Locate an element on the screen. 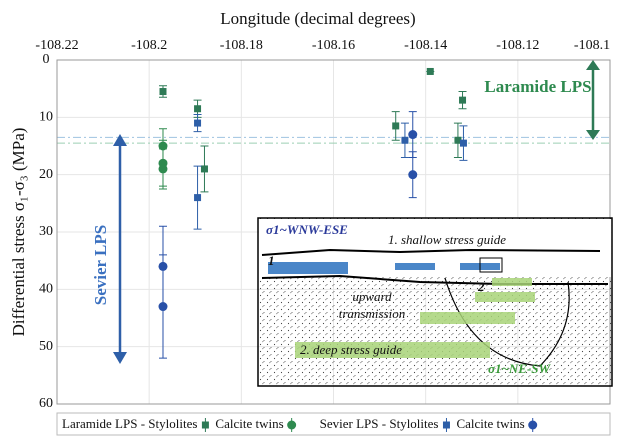 The image size is (618, 439). annotation: Sevier LPS is located at coordinates (100, 265).